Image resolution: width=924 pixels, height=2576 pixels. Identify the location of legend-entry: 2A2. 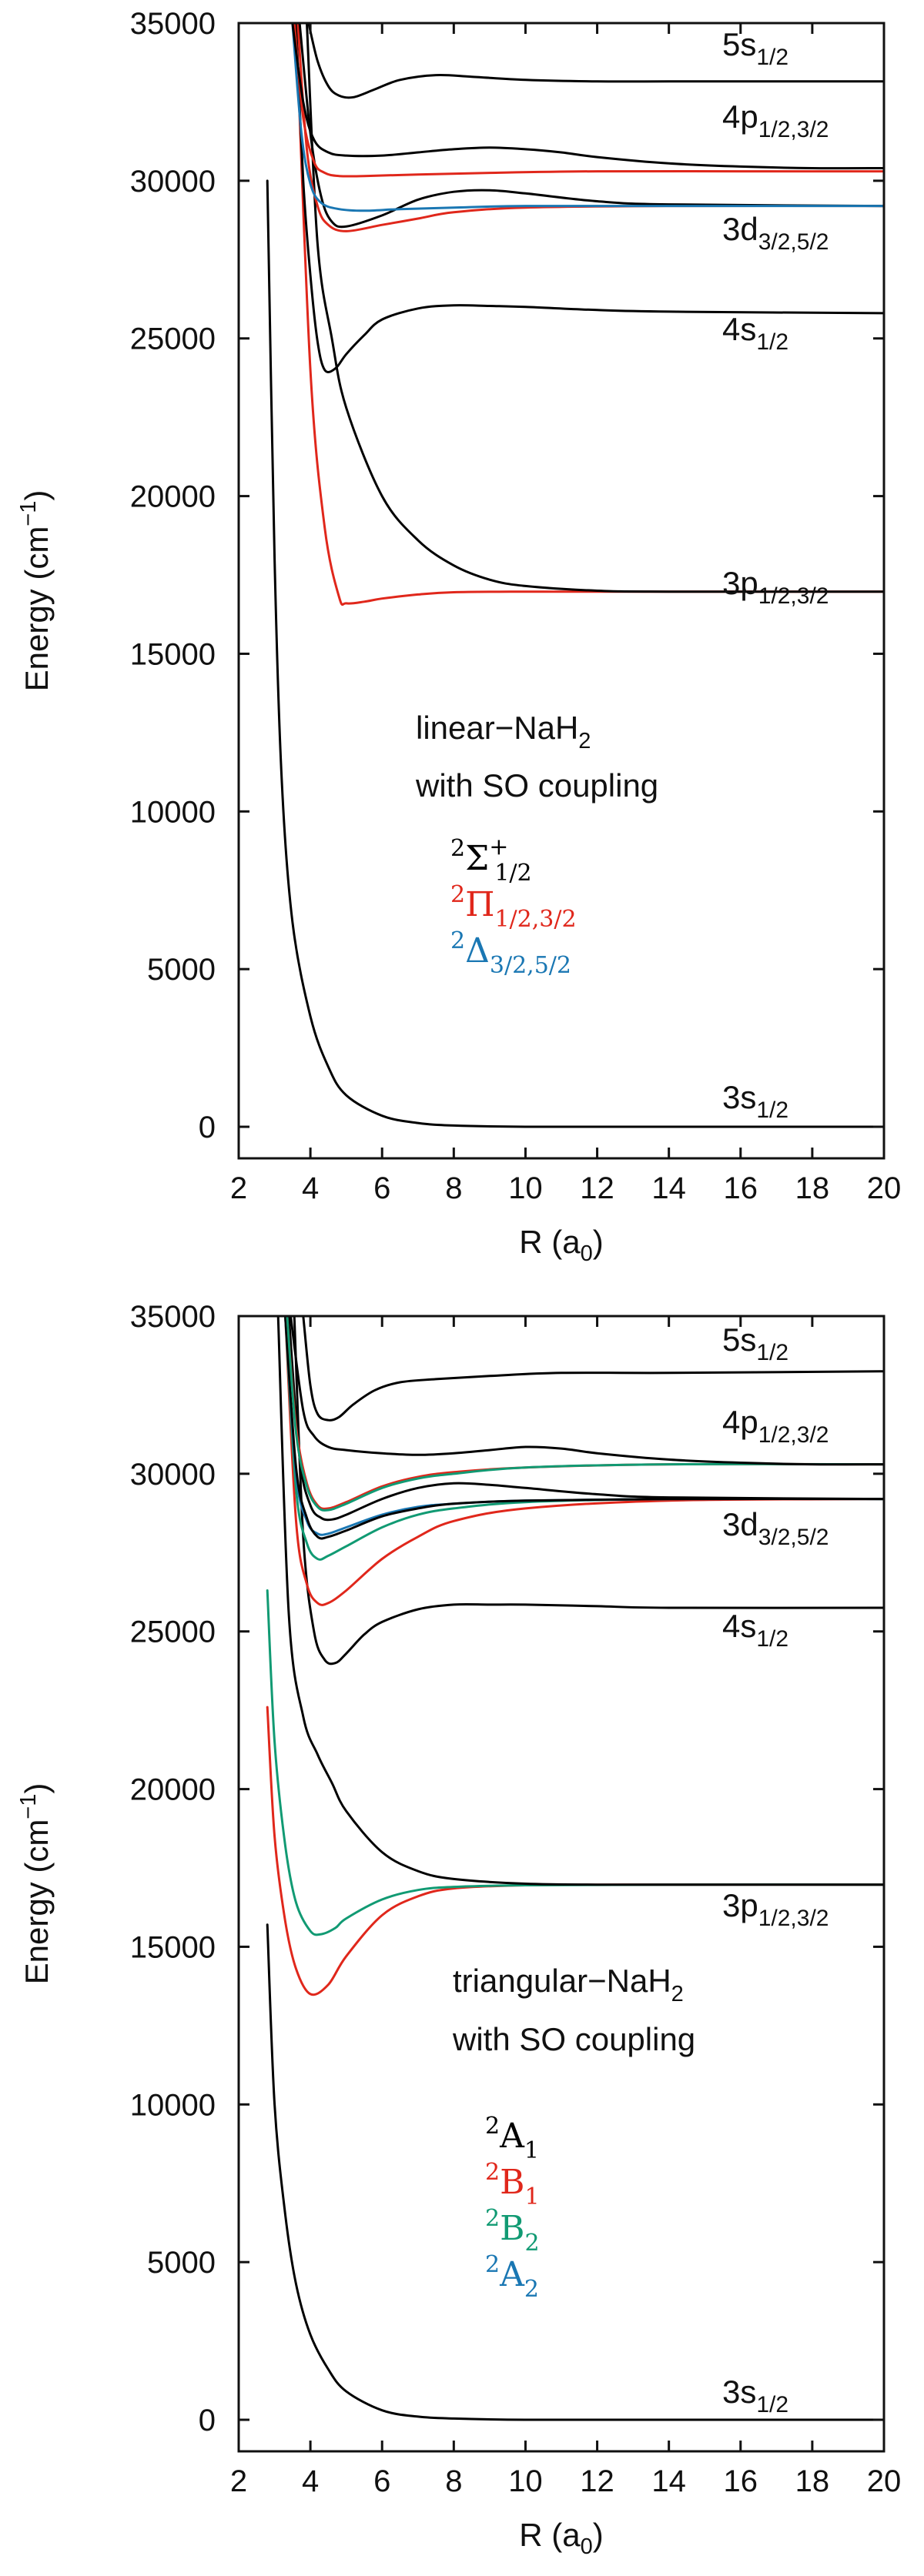
(512, 2277).